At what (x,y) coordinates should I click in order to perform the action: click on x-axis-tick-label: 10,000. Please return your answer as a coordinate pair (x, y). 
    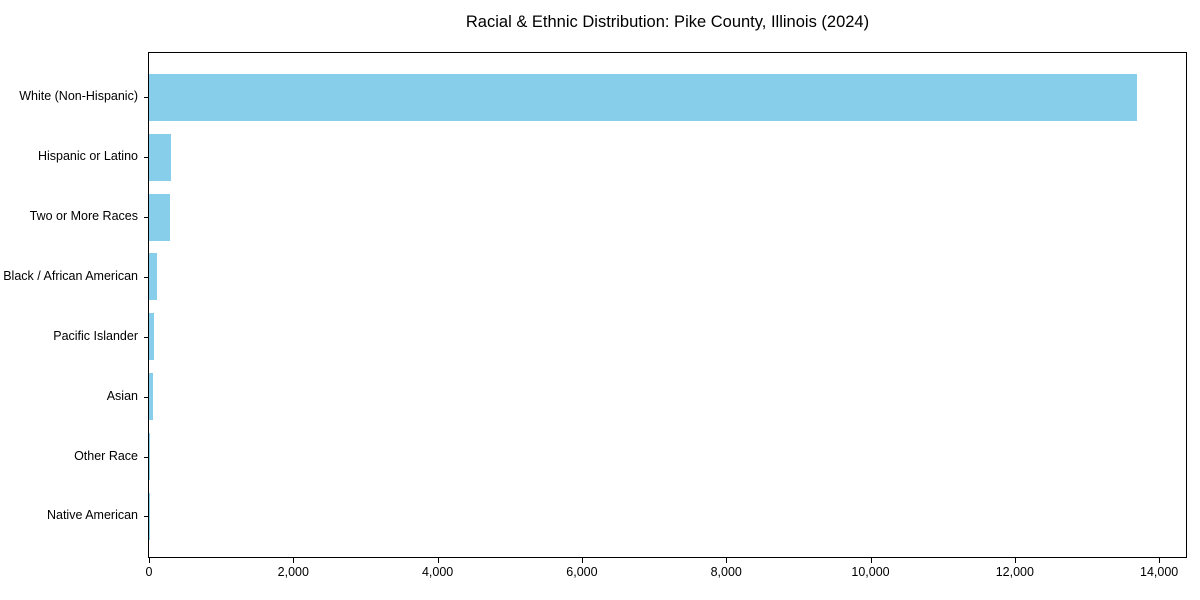
    Looking at the image, I should click on (870, 572).